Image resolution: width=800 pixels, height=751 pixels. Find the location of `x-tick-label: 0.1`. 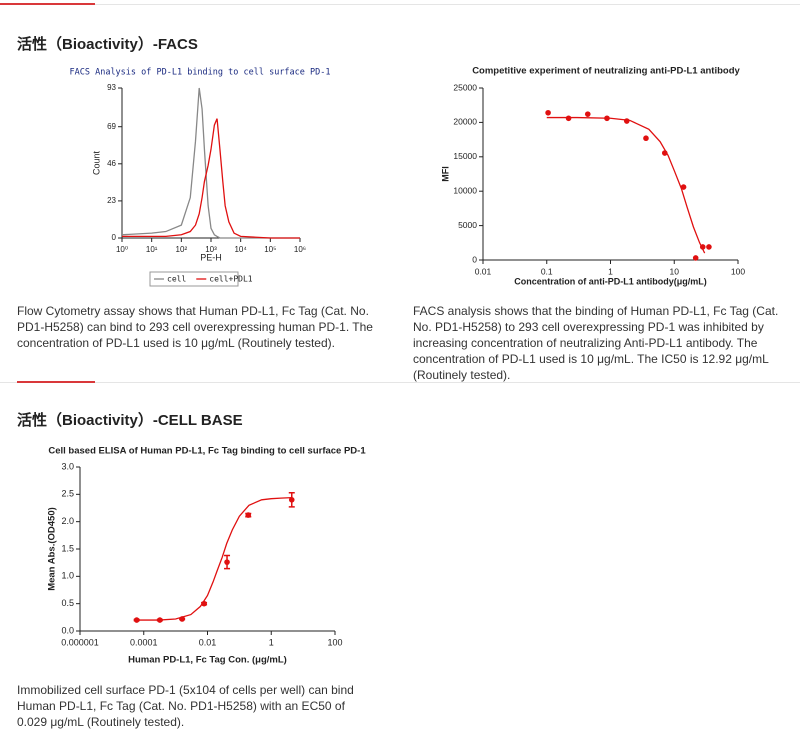

x-tick-label: 0.1 is located at coordinates (547, 271).